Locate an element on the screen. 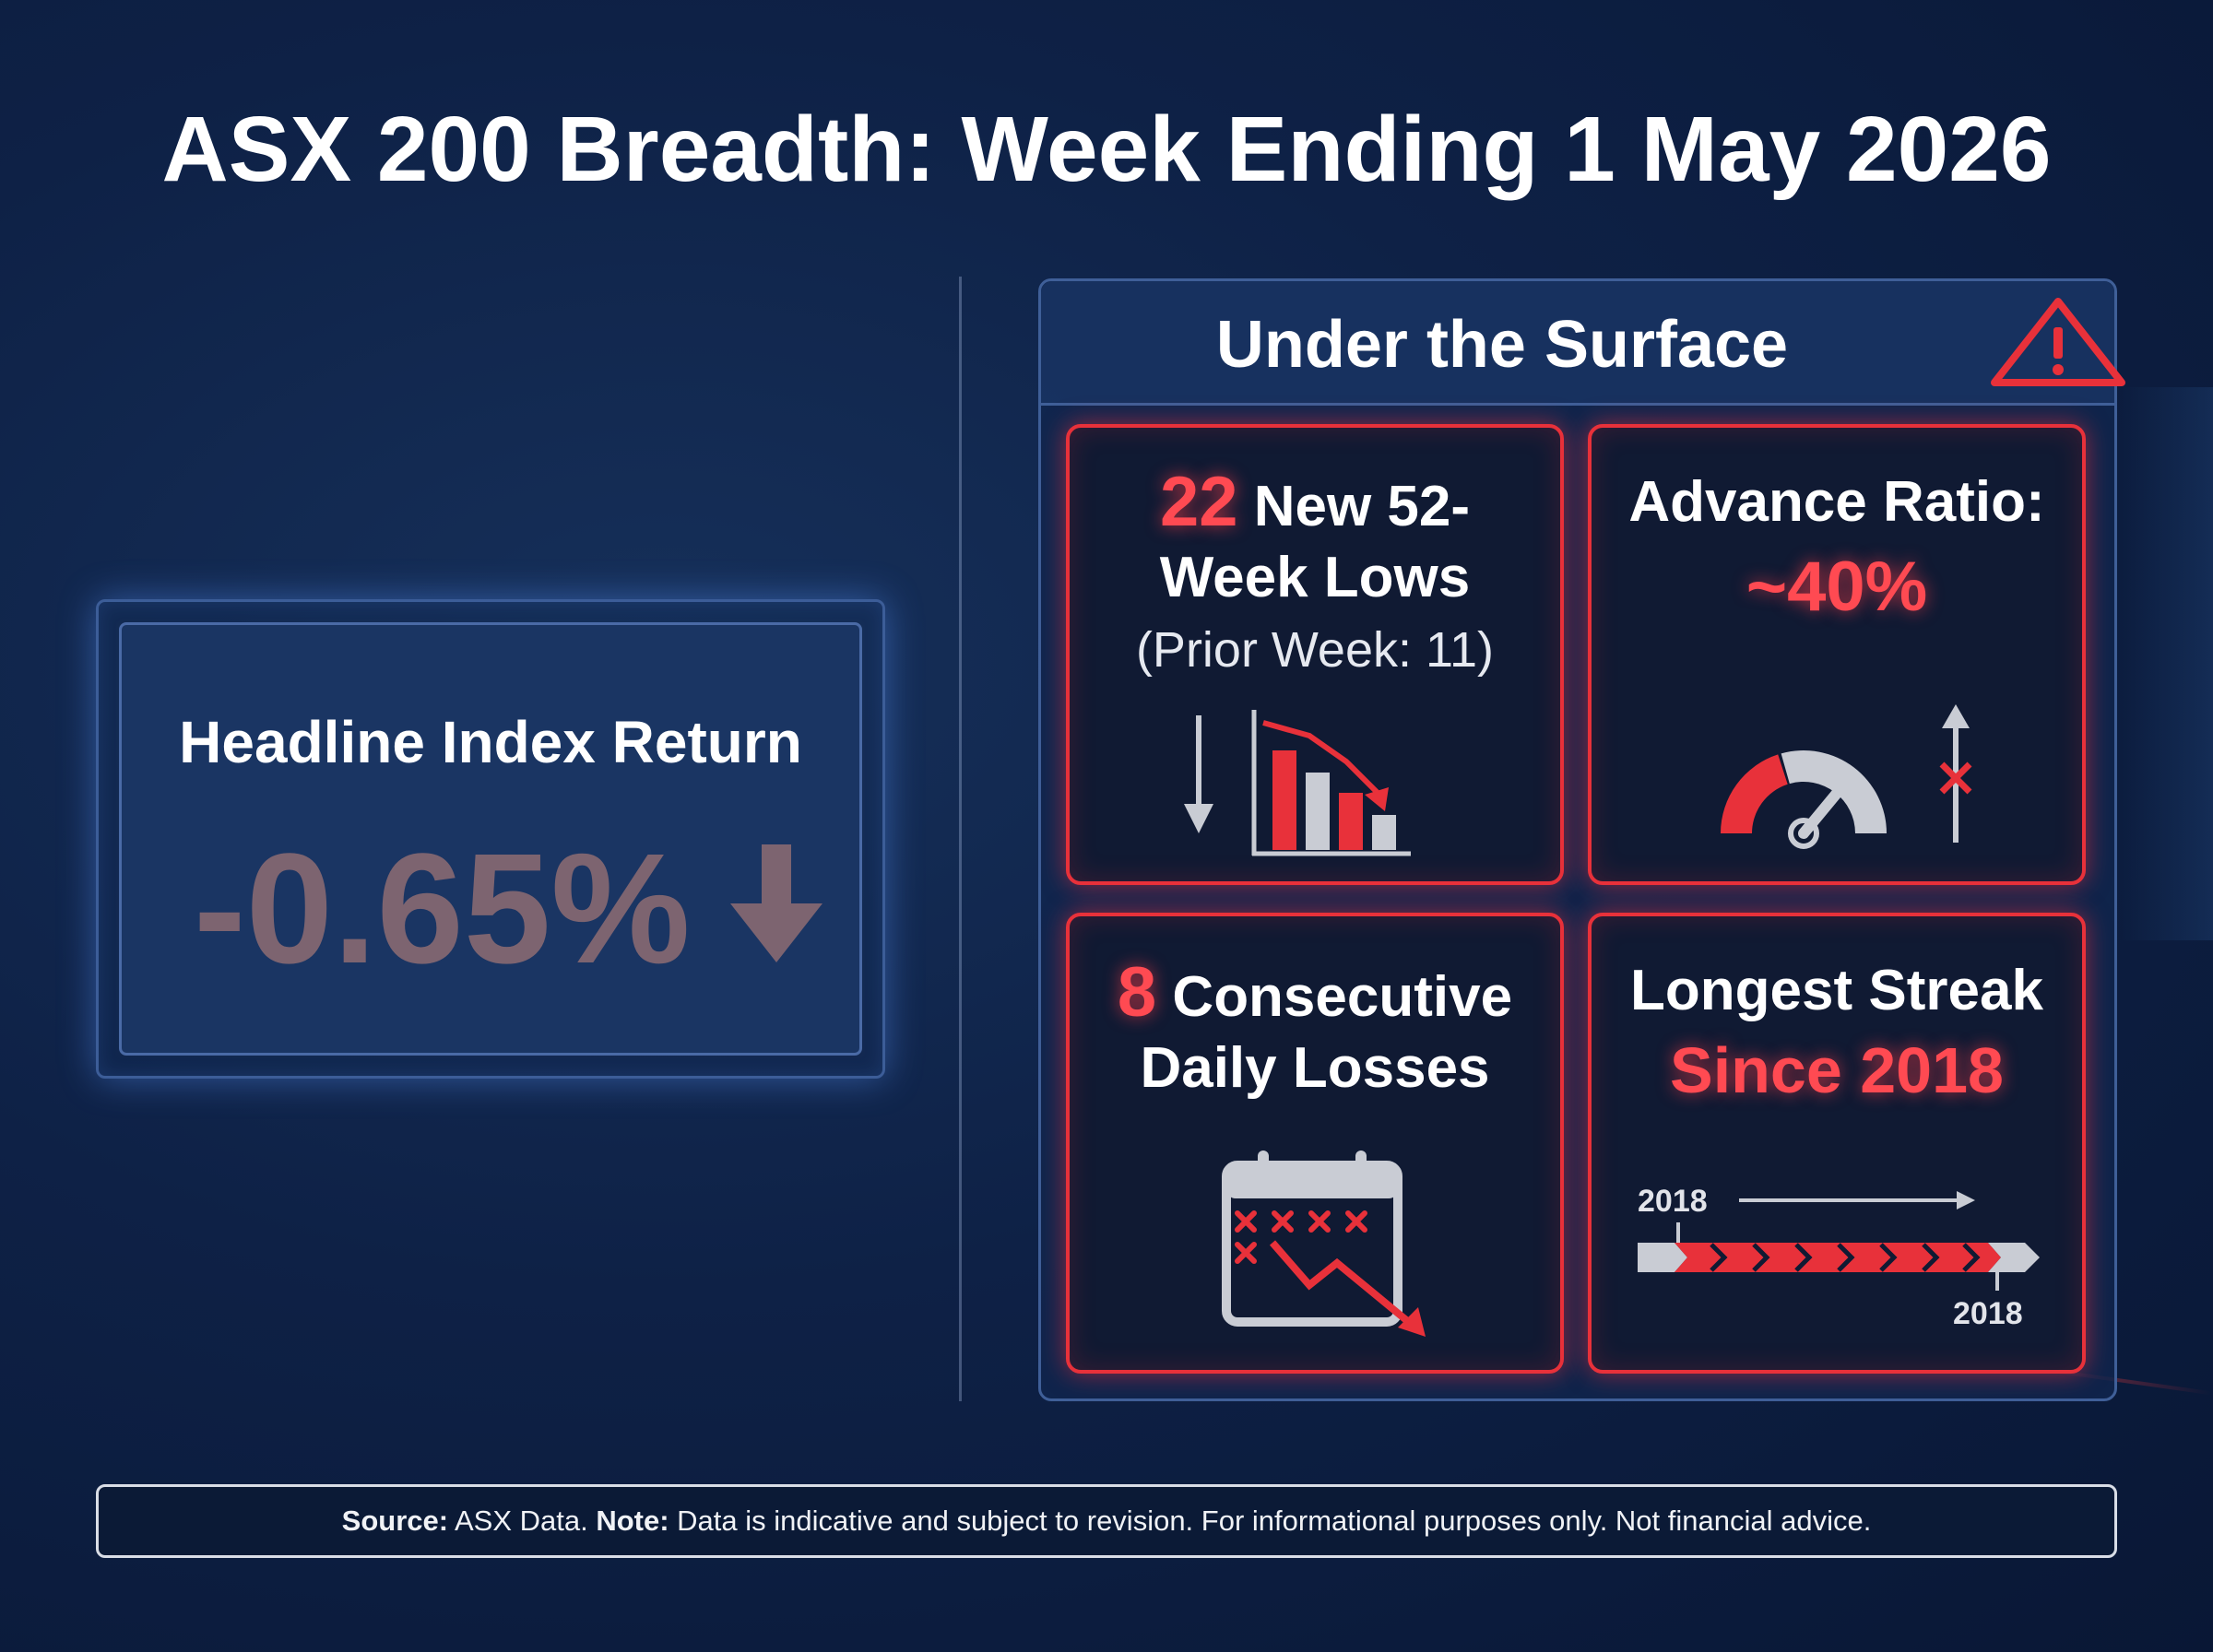  gauge-grey-segment is located at coordinates (1834, 791).